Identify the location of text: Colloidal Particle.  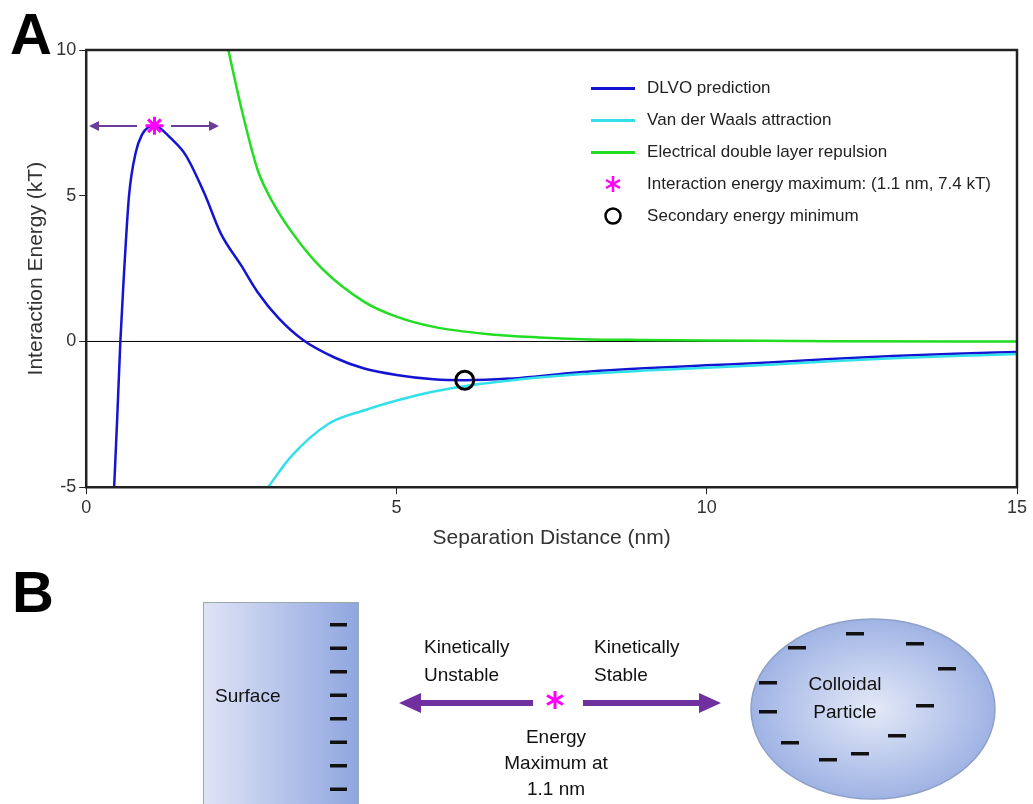
(845, 698).